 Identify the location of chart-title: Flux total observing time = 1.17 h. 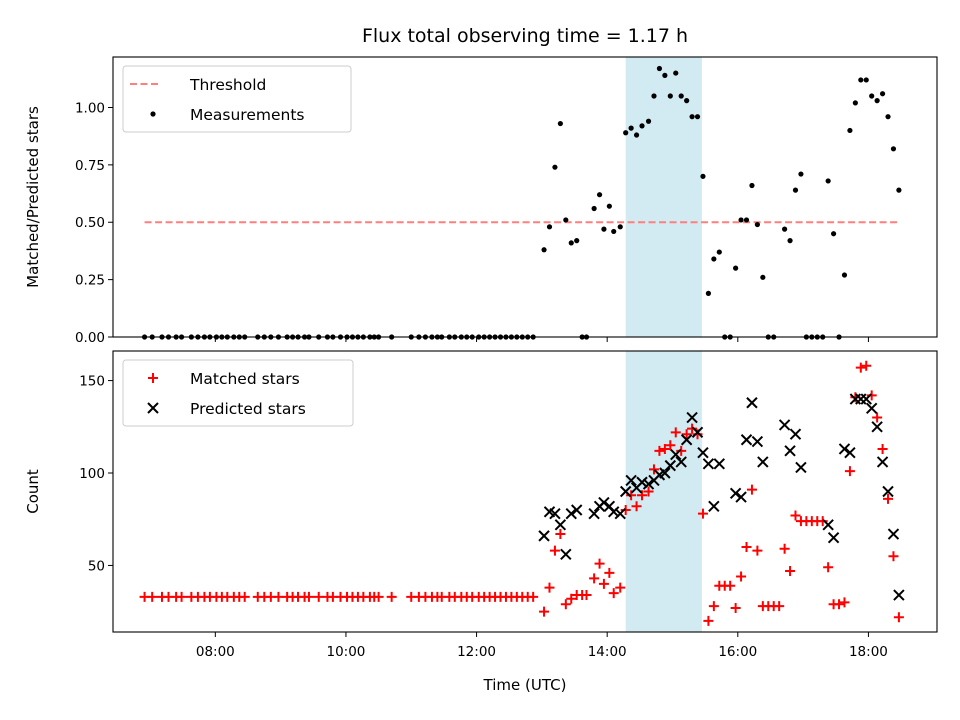
(525, 36).